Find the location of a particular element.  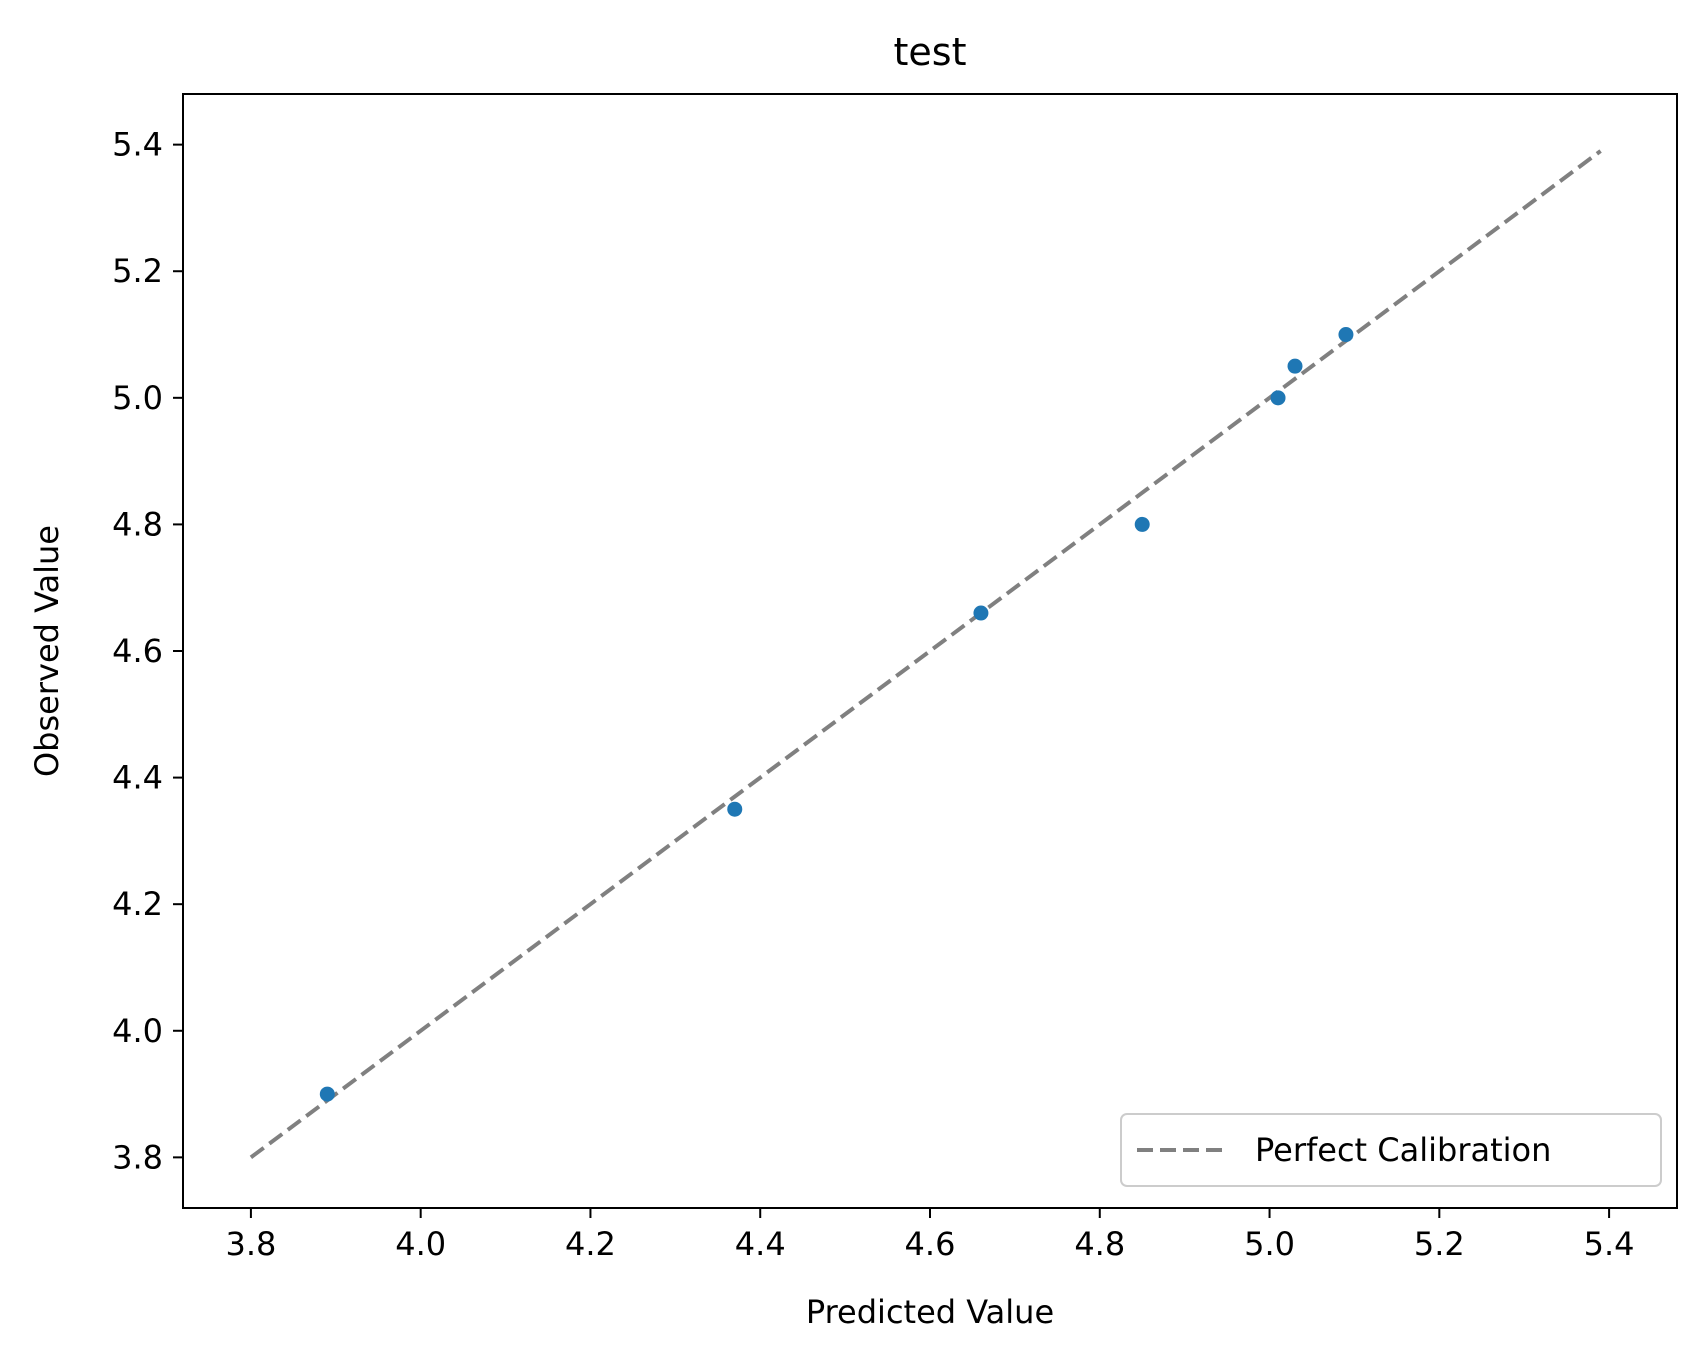

legend: Perfect Calibration is located at coordinates (1391, 1150).